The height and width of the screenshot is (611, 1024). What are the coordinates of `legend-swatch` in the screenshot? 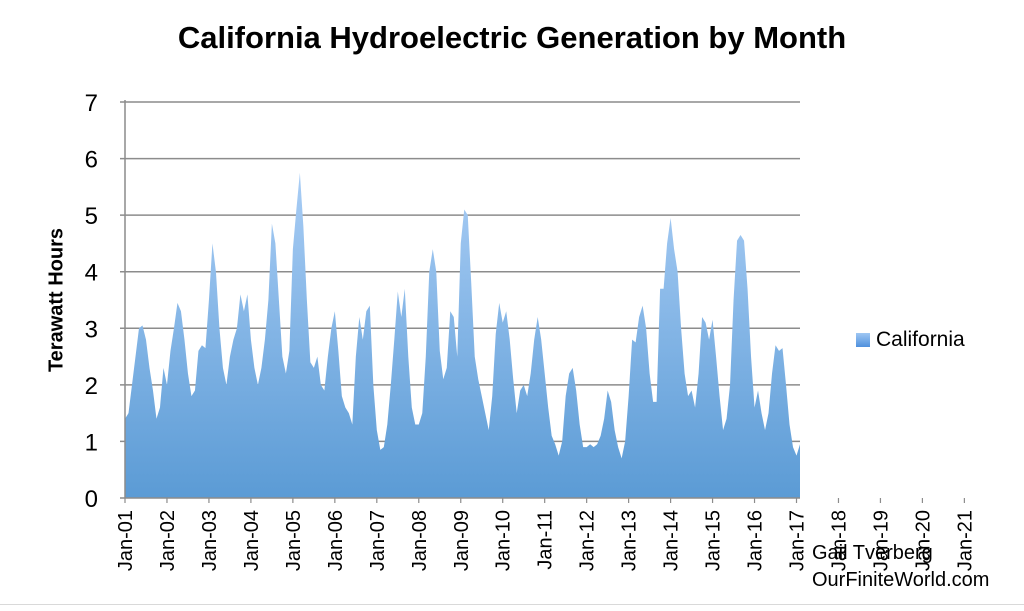 It's located at (863, 340).